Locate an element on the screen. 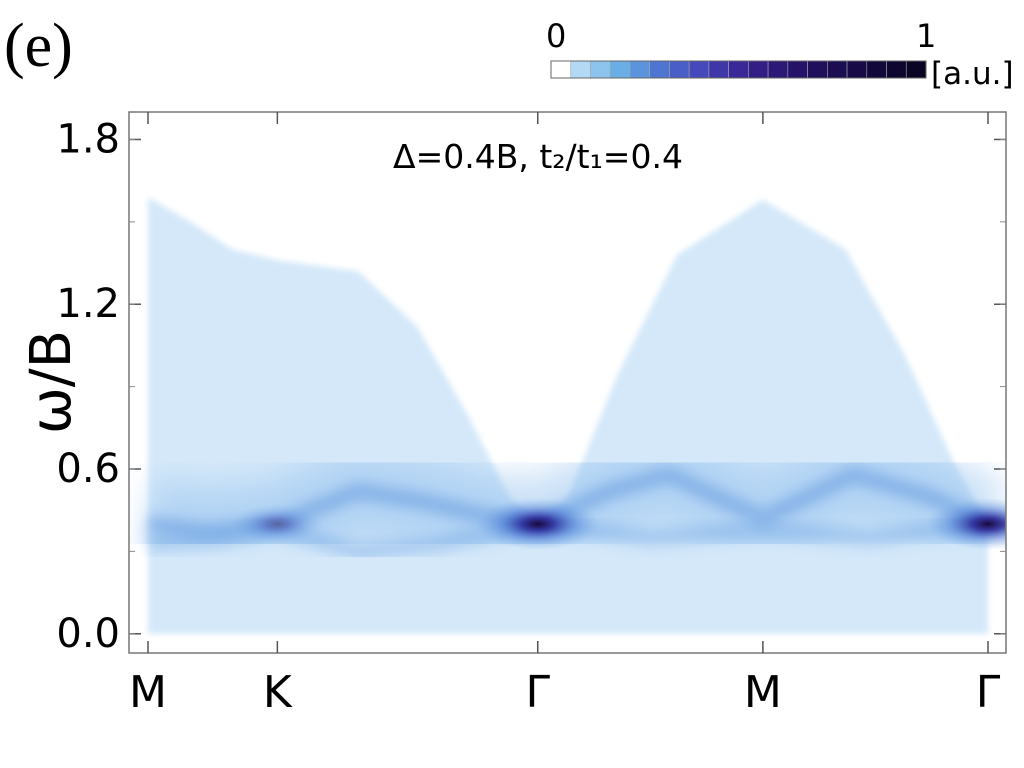 This screenshot has height=768, width=1024. colorbar-min-label: 0 is located at coordinates (556, 36).